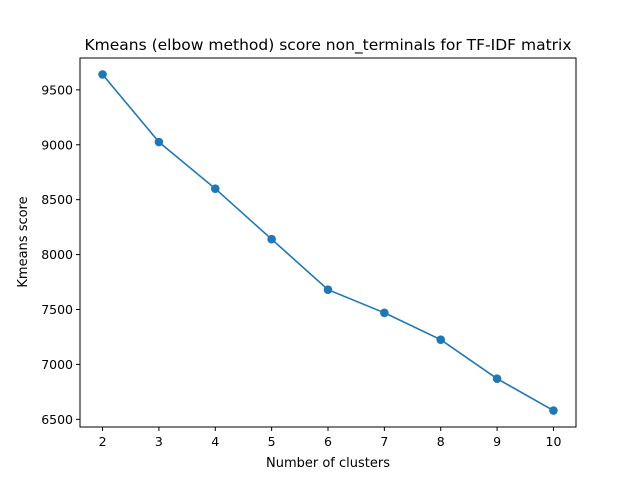  Describe the element at coordinates (159, 441) in the screenshot. I see `x-tick-label: 3` at that location.